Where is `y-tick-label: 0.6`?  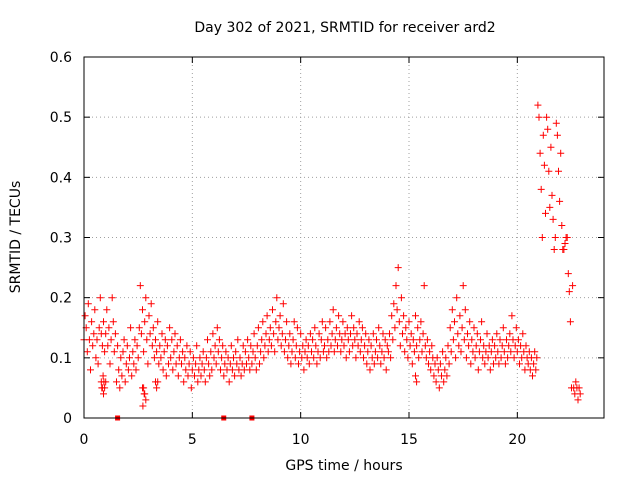
y-tick-label: 0.6 is located at coordinates (61, 58).